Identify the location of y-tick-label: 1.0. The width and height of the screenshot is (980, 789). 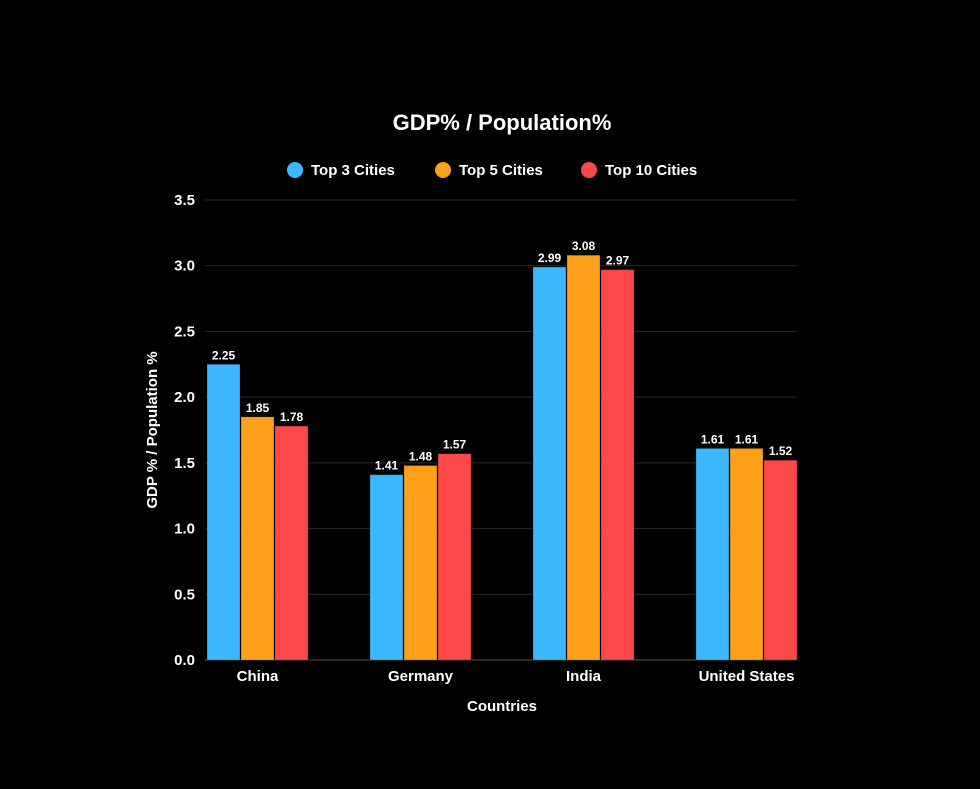
(184, 529).